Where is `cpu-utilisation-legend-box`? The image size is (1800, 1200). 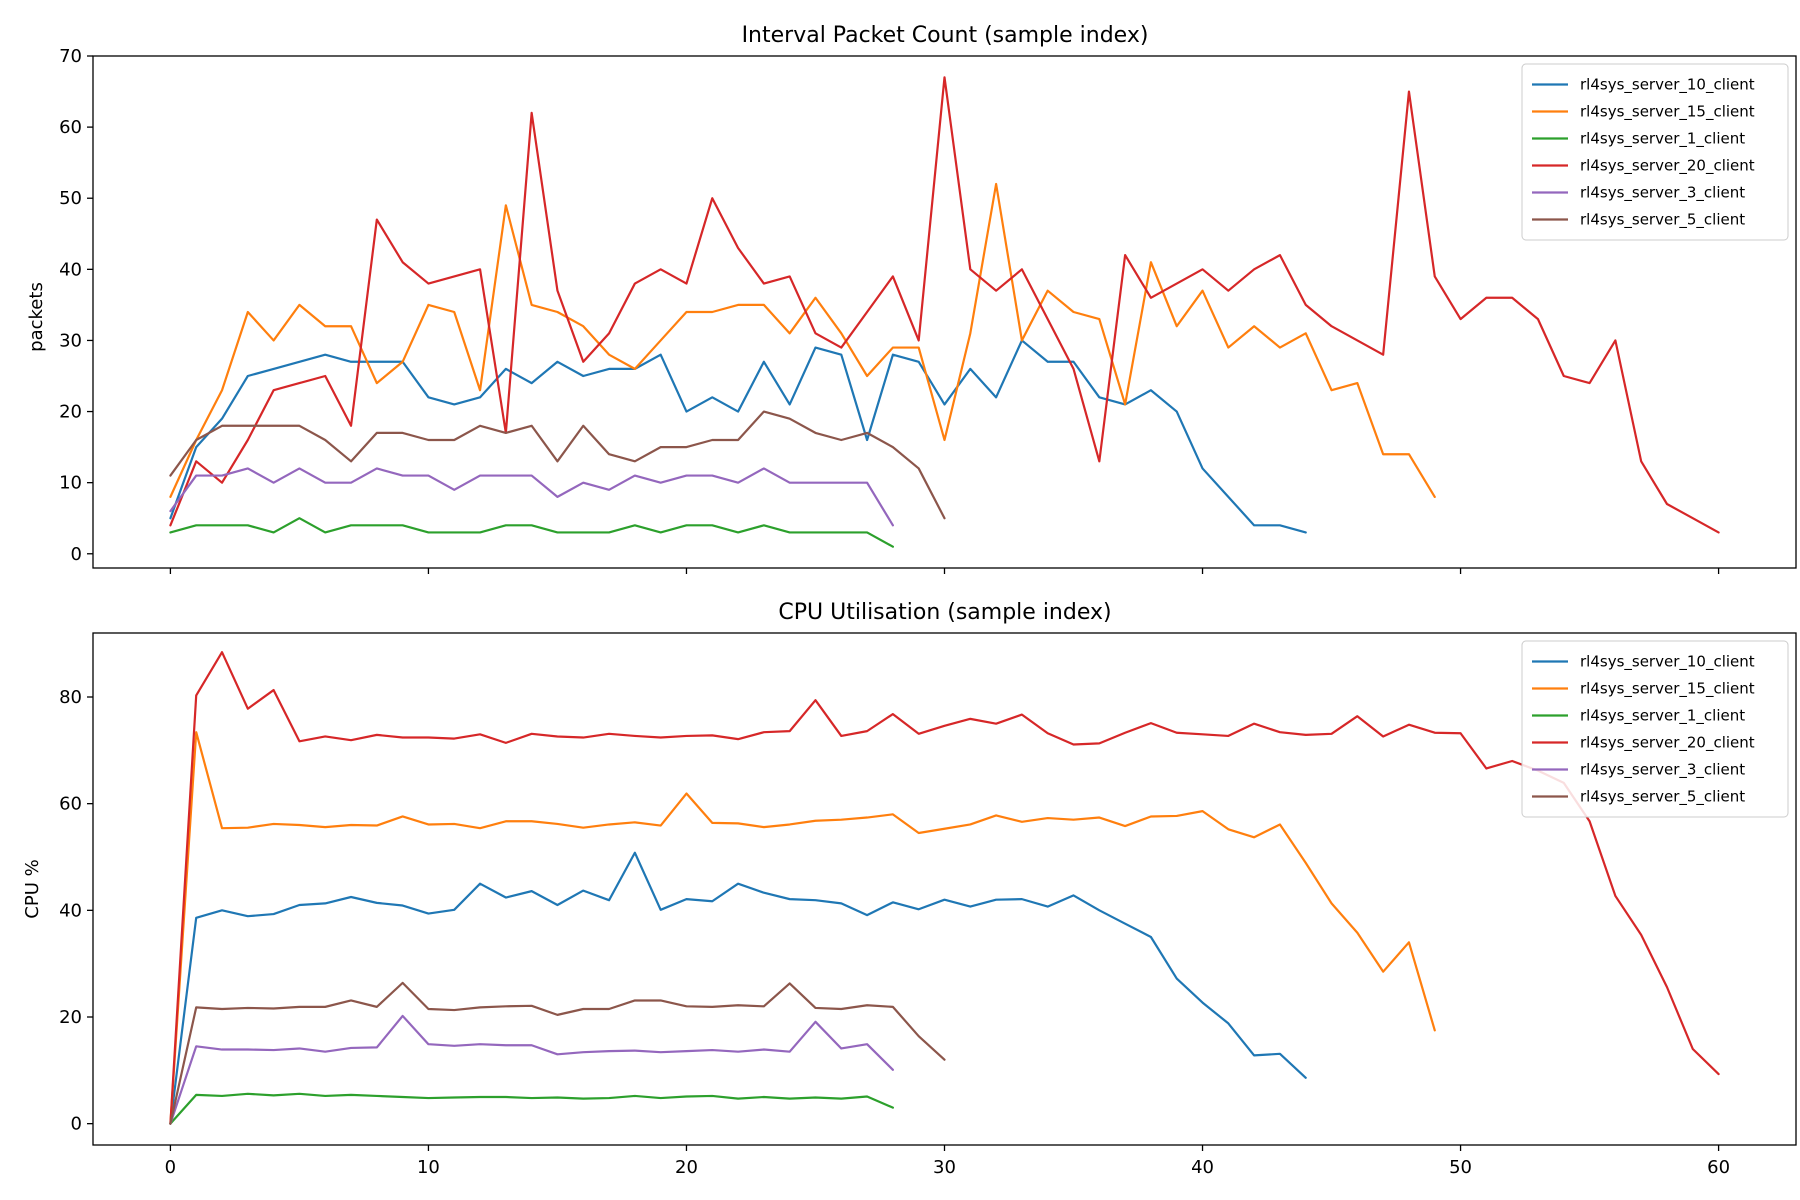
cpu-utilisation-legend-box is located at coordinates (1655, 729).